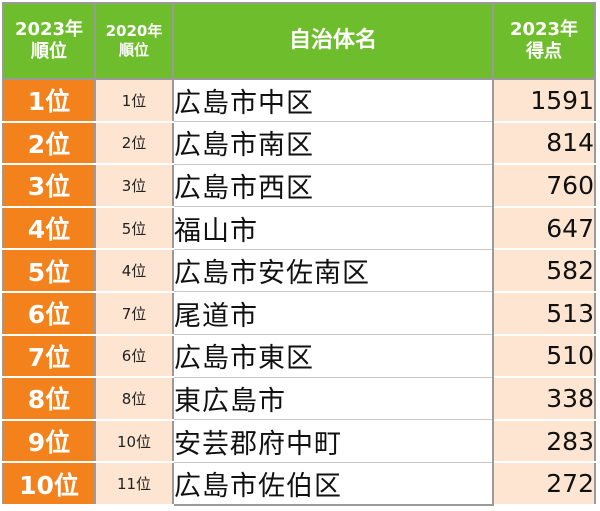 The height and width of the screenshot is (511, 600). Describe the element at coordinates (544, 313) in the screenshot. I see `score-2023-cell: 513` at that location.